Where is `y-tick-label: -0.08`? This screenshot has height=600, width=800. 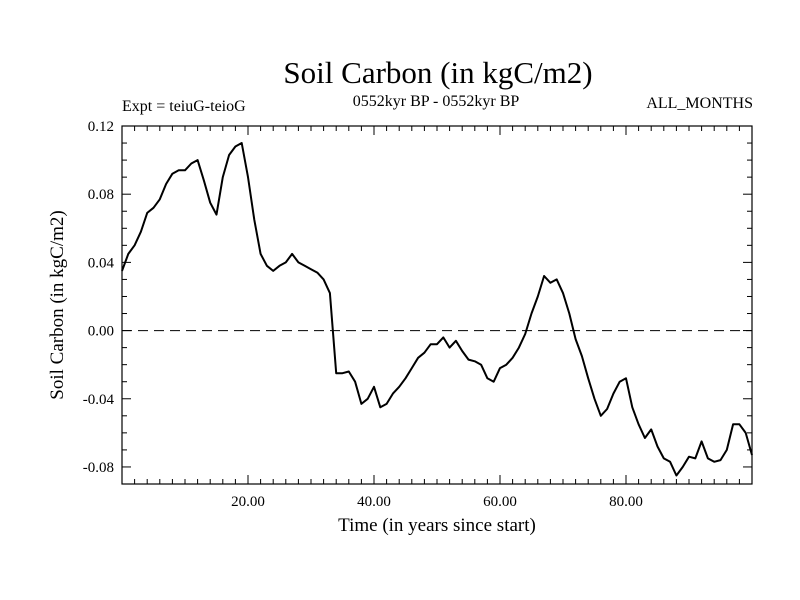
y-tick-label: -0.08 is located at coordinates (98, 468).